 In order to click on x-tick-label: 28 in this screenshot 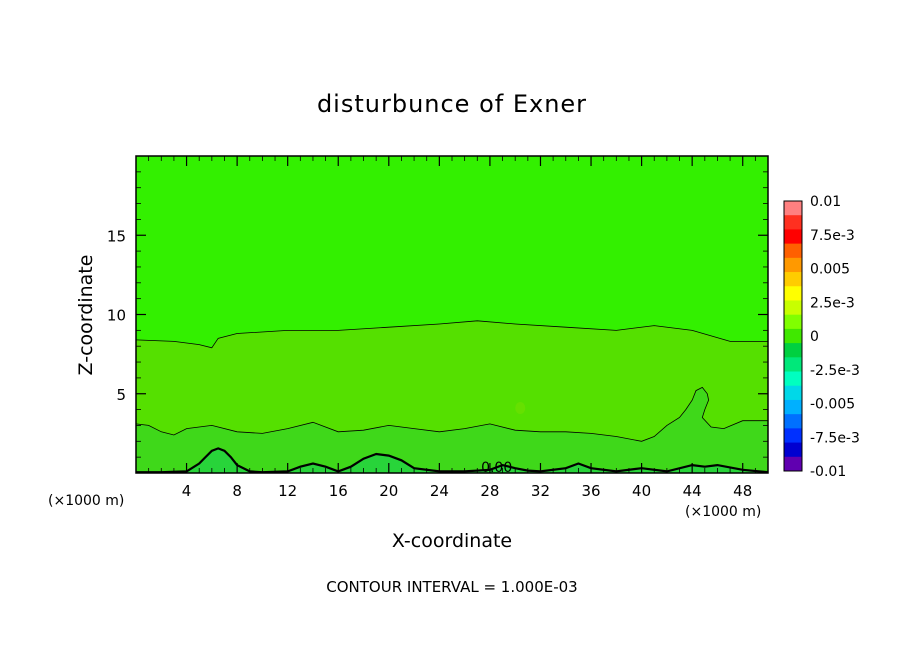, I will do `click(489, 491)`.